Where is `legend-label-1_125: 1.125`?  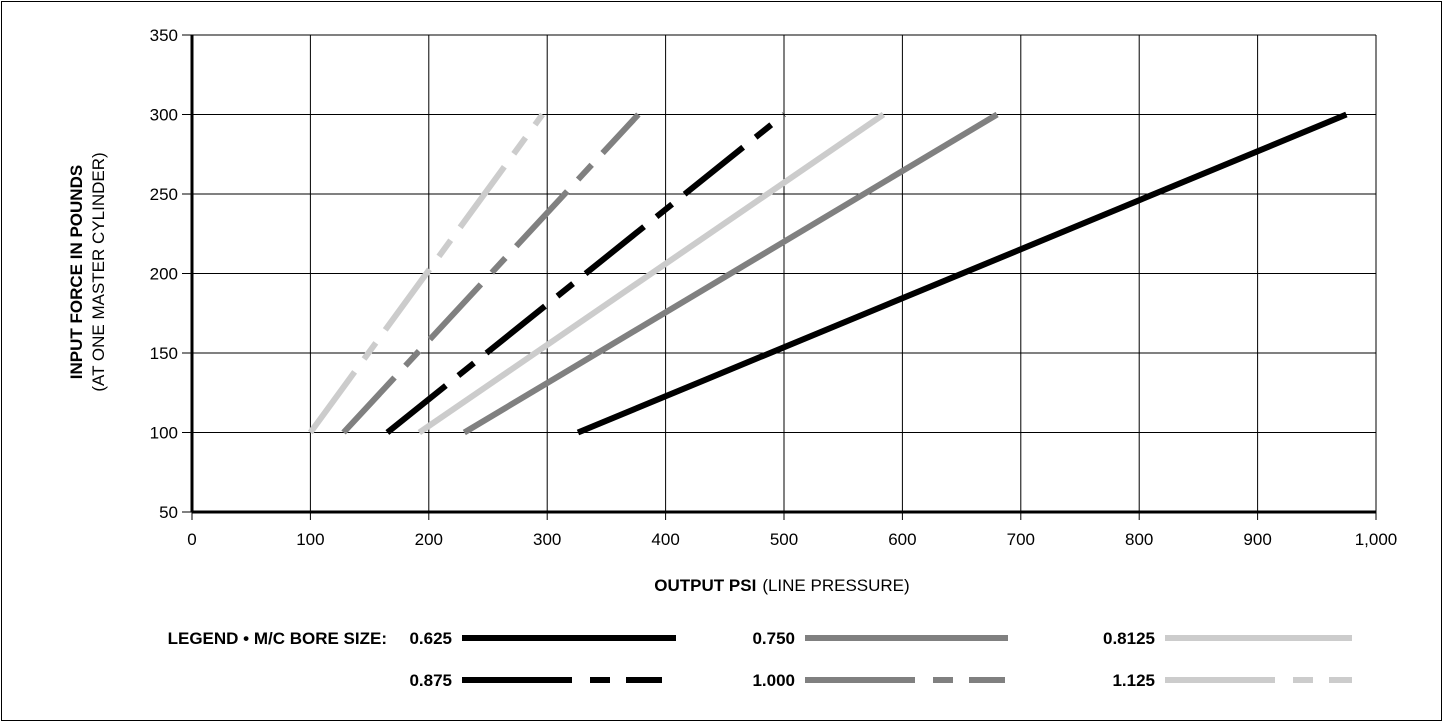 legend-label-1_125: 1.125 is located at coordinates (1133, 680).